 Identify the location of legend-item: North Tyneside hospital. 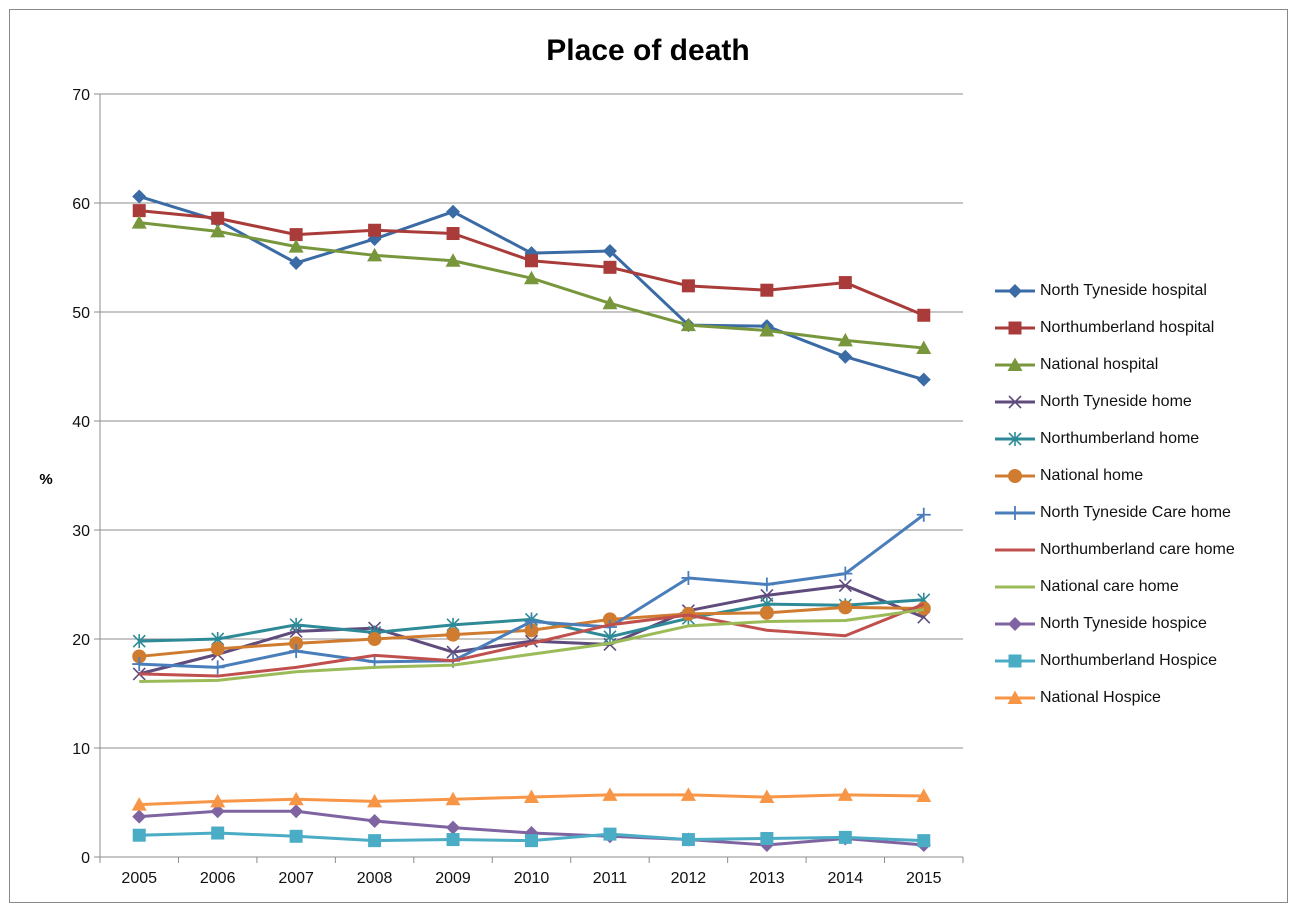
(1138, 290).